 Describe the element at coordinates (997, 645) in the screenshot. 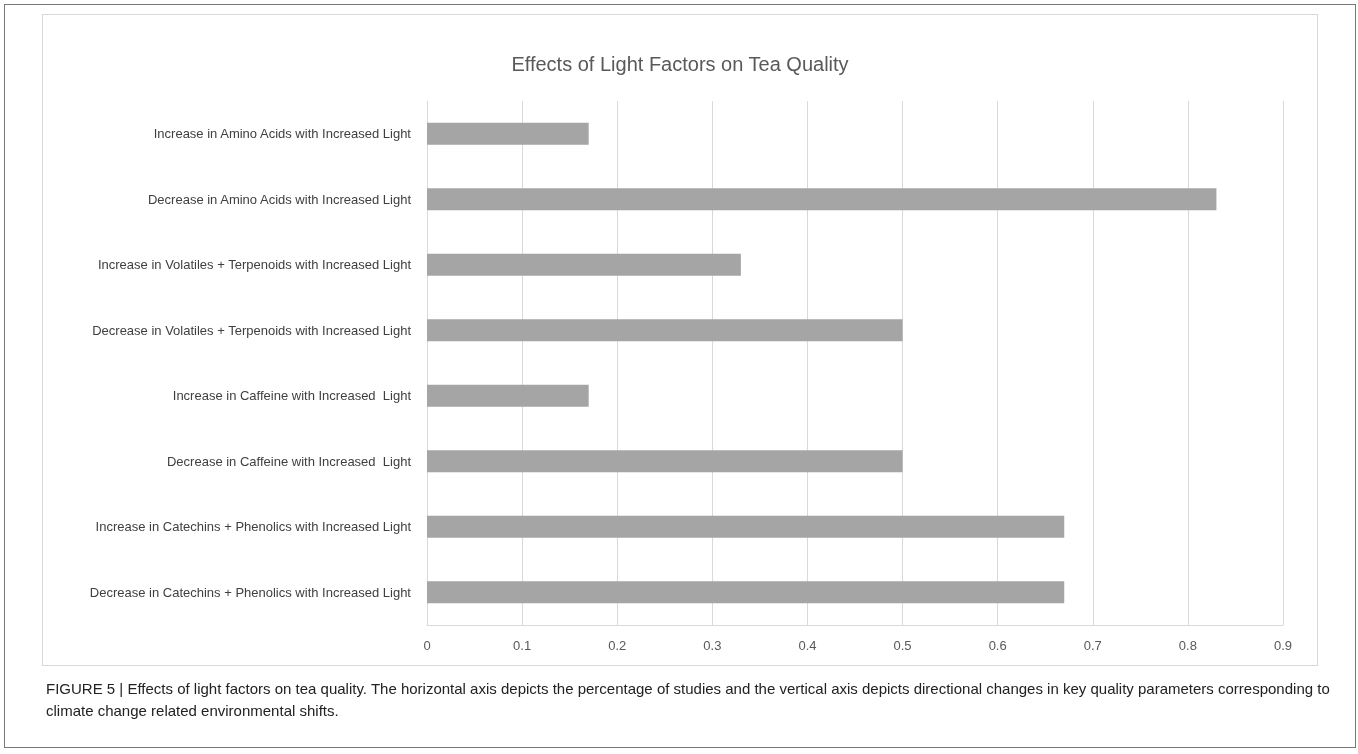

I see `x-tick-label: 0.6` at that location.